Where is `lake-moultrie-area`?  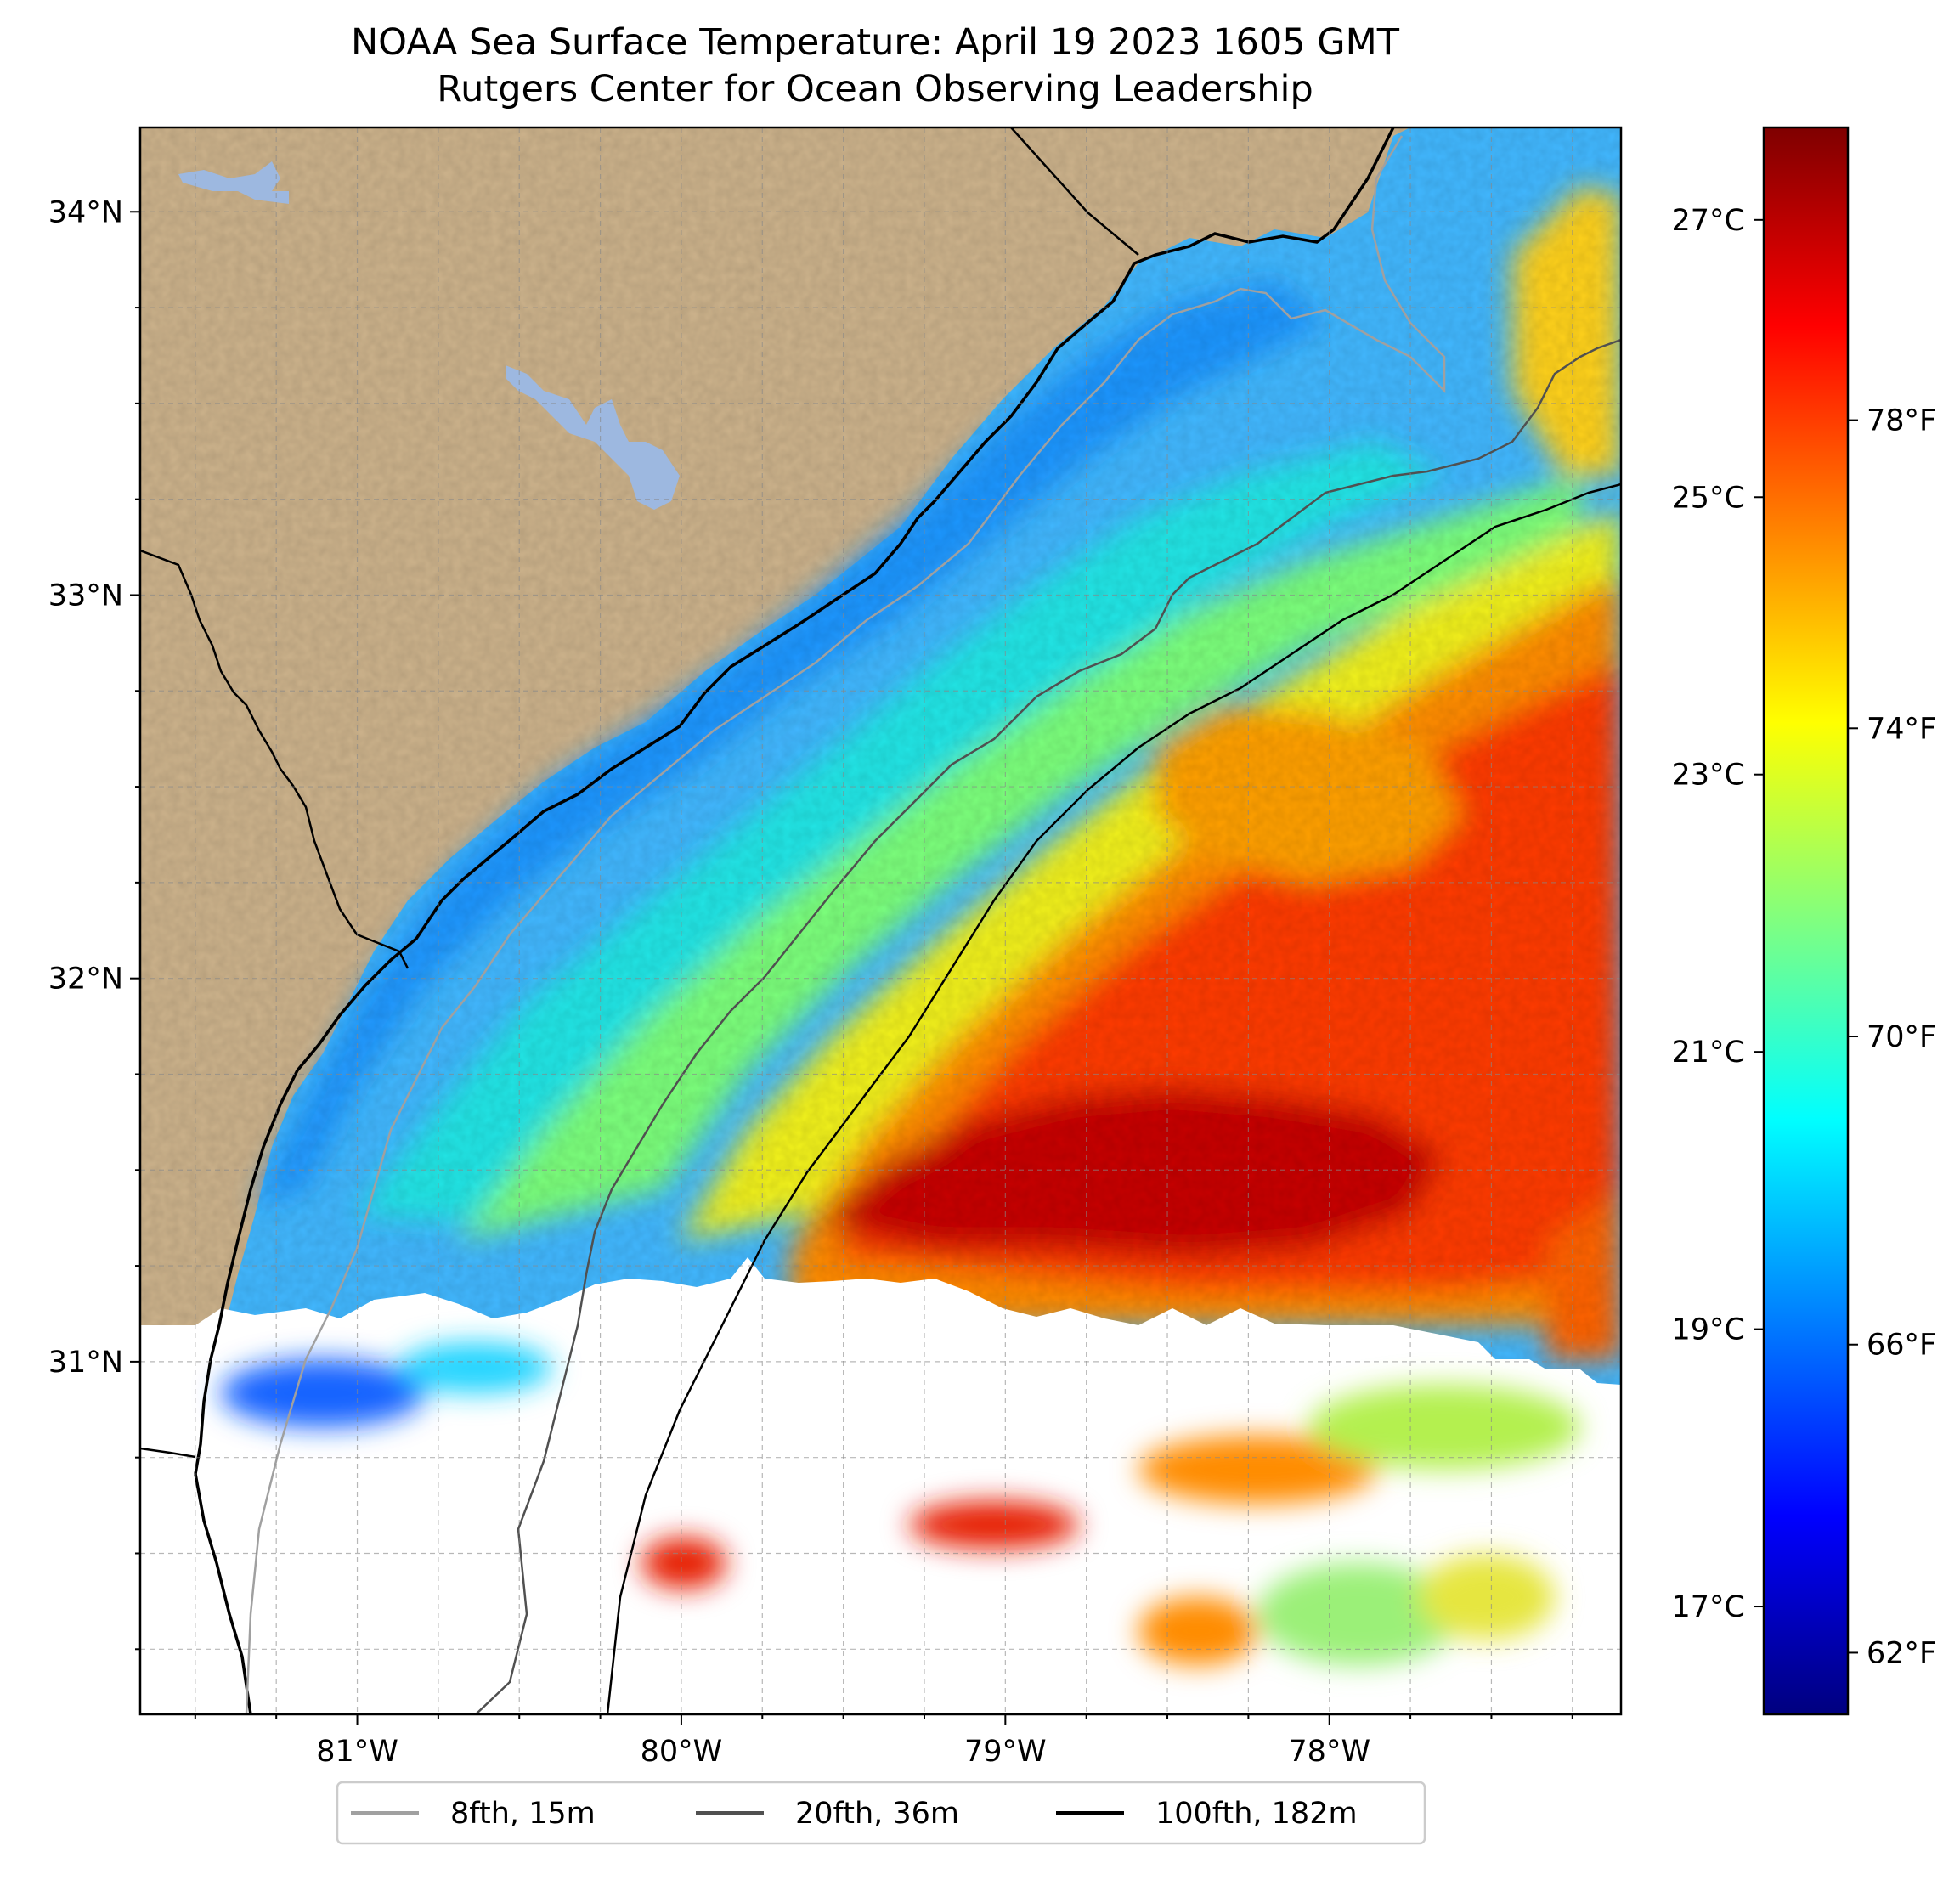
lake-moultrie-area is located at coordinates (234, 183).